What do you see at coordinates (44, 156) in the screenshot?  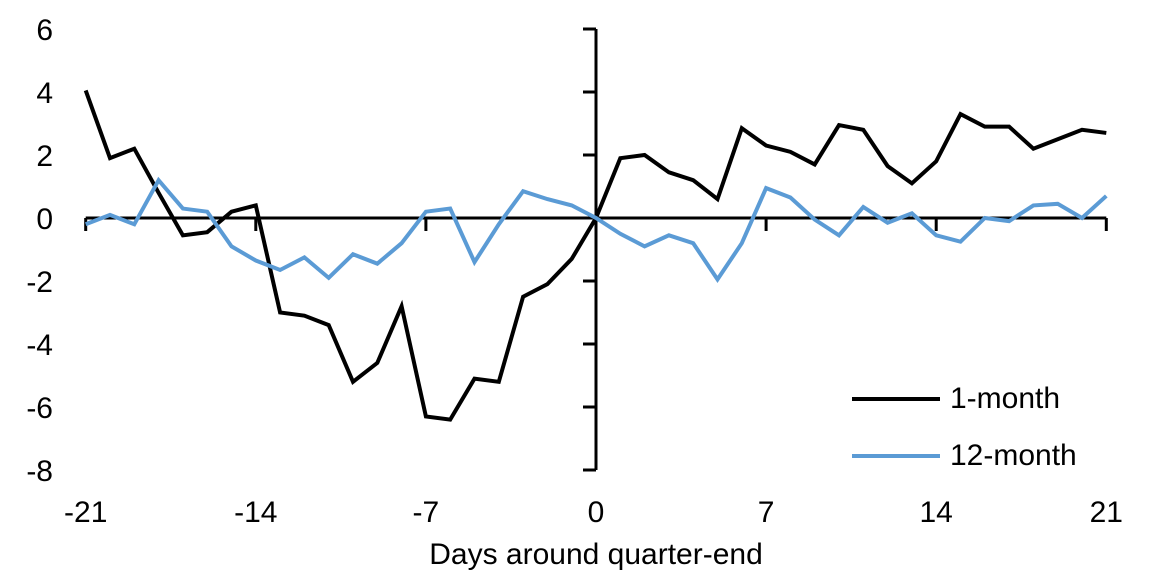 I see `y-axis-tick-label: 2` at bounding box center [44, 156].